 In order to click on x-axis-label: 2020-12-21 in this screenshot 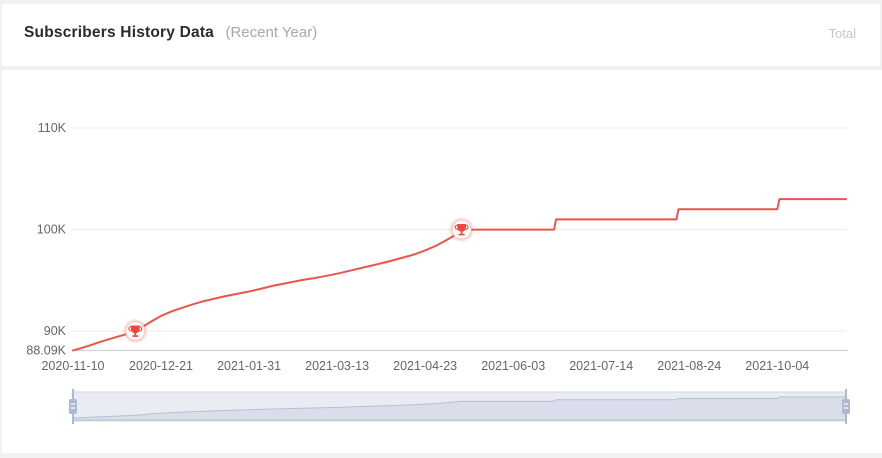, I will do `click(161, 366)`.